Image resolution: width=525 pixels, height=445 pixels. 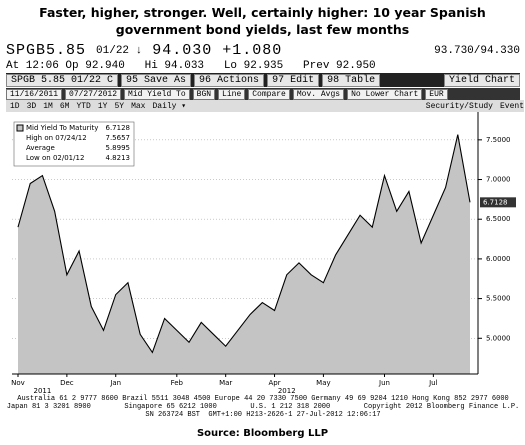 What do you see at coordinates (34, 94) in the screenshot?
I see `button: 11/16/2011` at bounding box center [34, 94].